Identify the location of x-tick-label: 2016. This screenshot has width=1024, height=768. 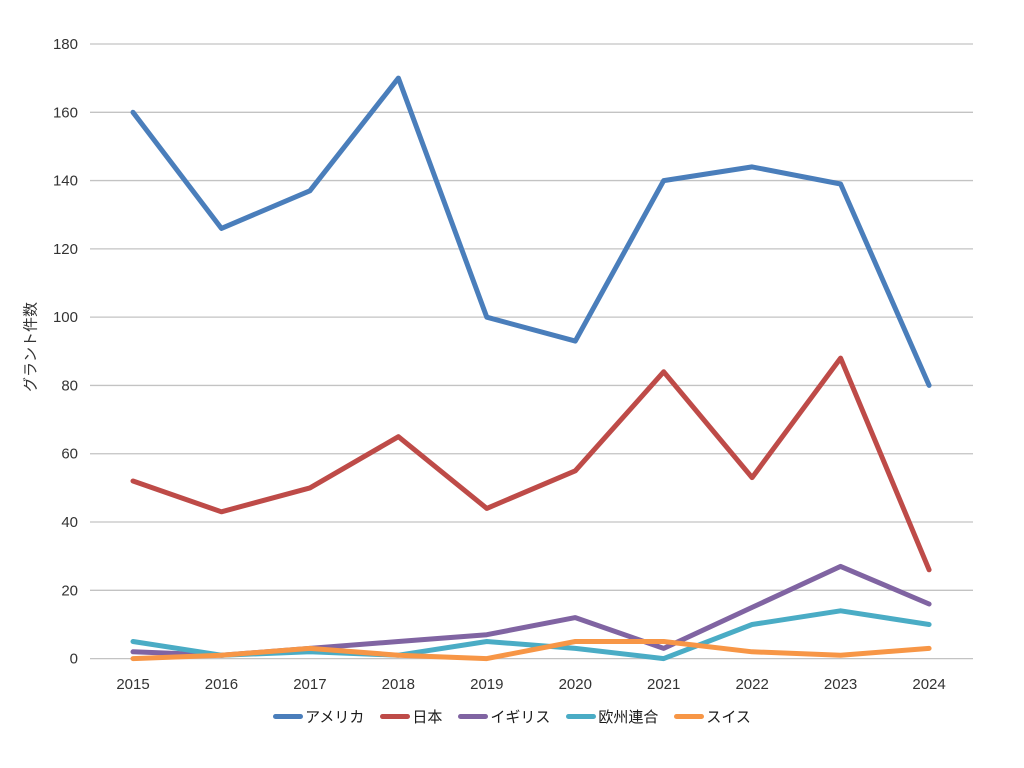
(221, 684).